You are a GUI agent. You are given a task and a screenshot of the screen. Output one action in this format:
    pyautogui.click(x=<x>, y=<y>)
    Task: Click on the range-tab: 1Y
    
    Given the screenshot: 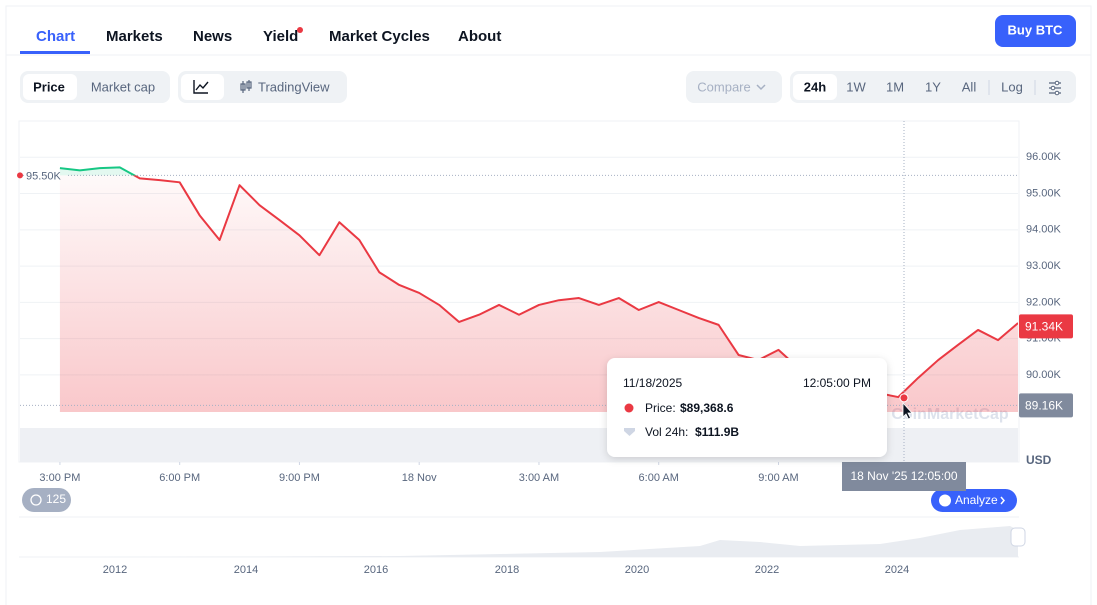 What is the action you would take?
    pyautogui.click(x=933, y=86)
    